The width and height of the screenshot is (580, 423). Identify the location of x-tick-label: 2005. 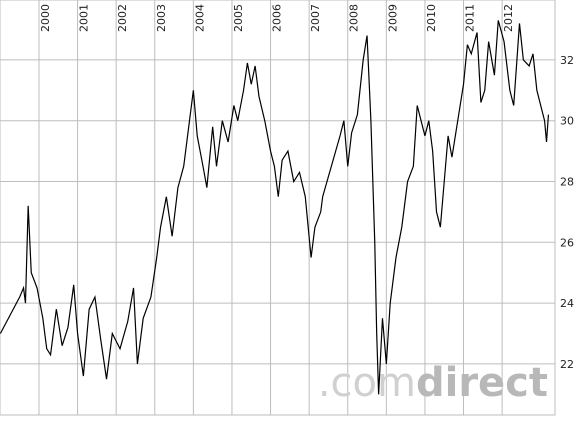
(238, 18).